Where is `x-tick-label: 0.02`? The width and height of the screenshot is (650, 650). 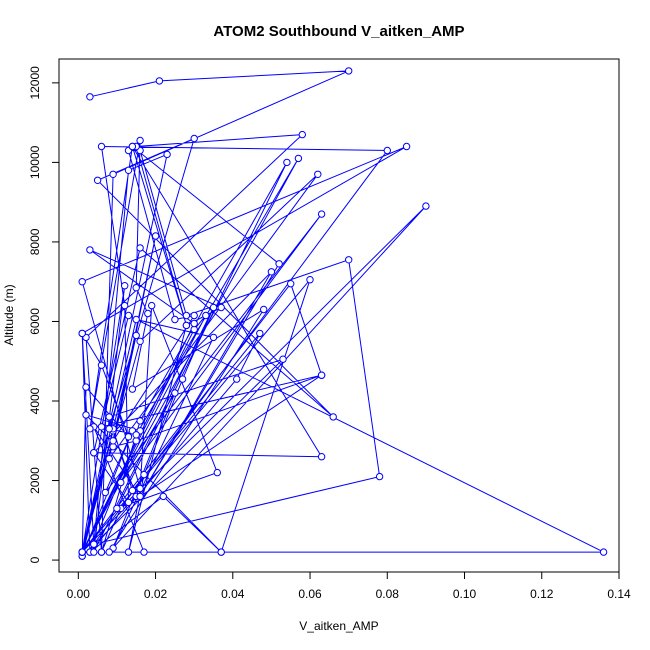 x-tick-label: 0.02 is located at coordinates (156, 594).